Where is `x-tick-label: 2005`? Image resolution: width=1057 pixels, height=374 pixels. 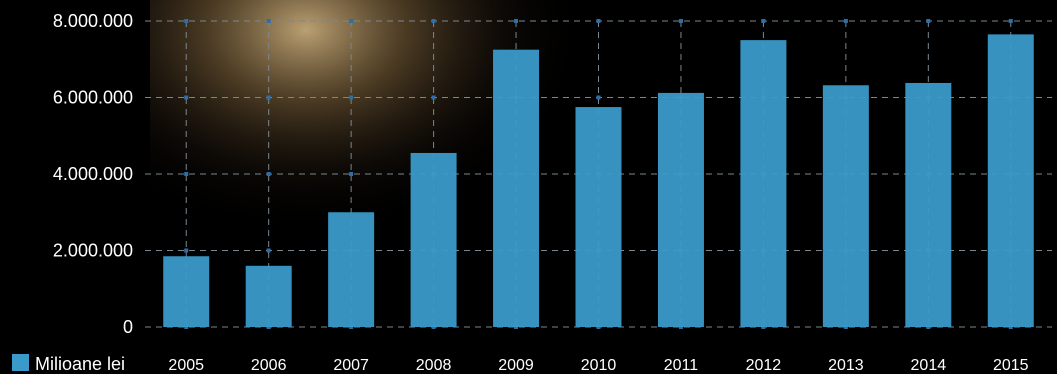
x-tick-label: 2005 is located at coordinates (186, 365).